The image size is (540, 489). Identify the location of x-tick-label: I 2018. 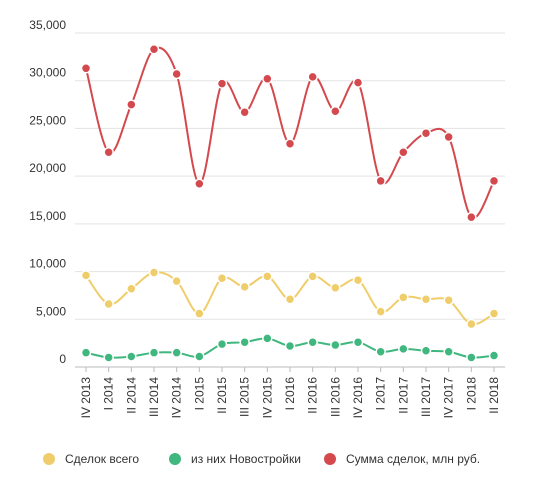
(471, 394).